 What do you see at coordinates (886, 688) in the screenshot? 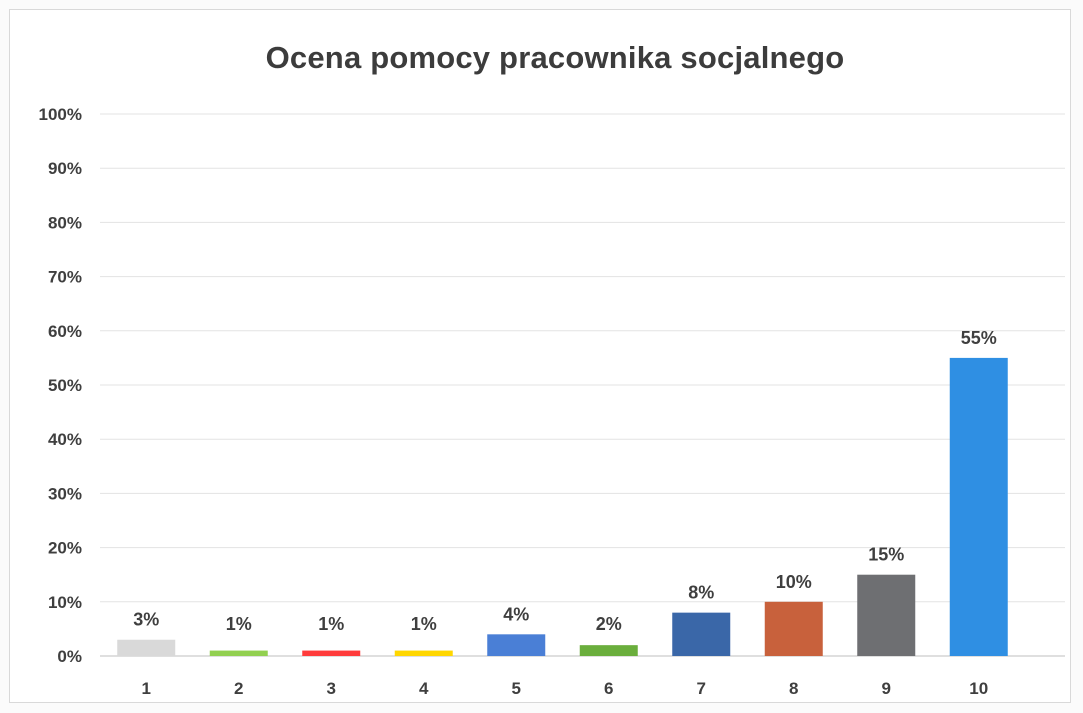
I see `x-tick-label: 9` at bounding box center [886, 688].